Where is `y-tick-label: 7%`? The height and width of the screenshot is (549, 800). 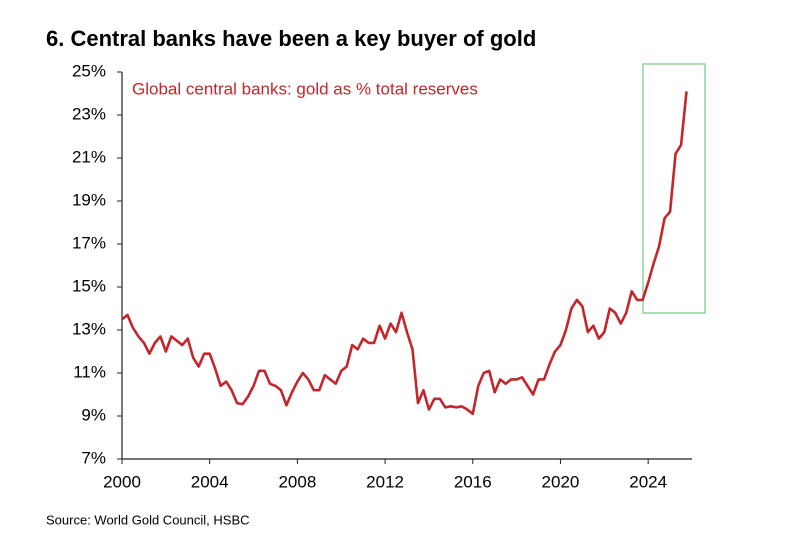
y-tick-label: 7% is located at coordinates (93, 457).